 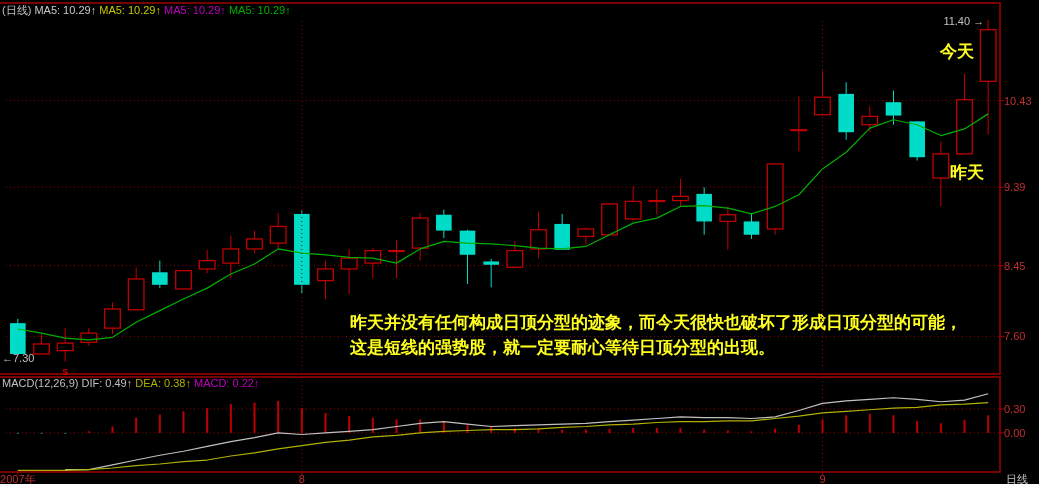 I want to click on chart-title: MACD(12,26,9), so click(x=42, y=383).